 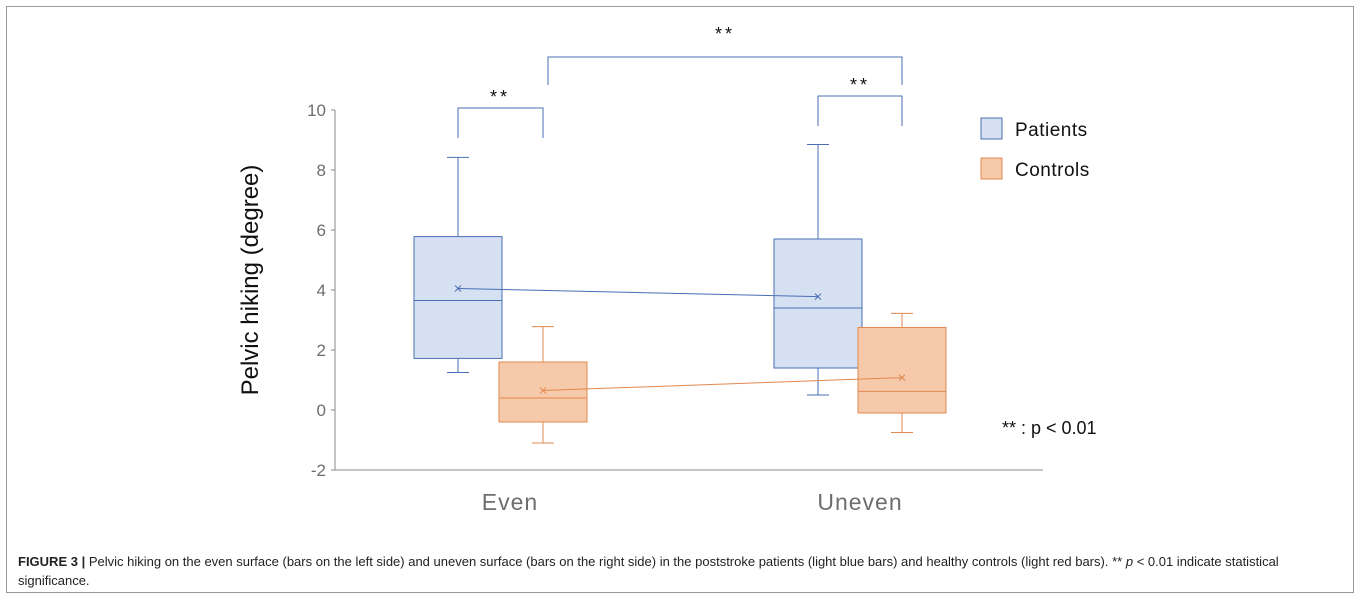 I want to click on legend-swatch-controls, so click(x=991, y=168).